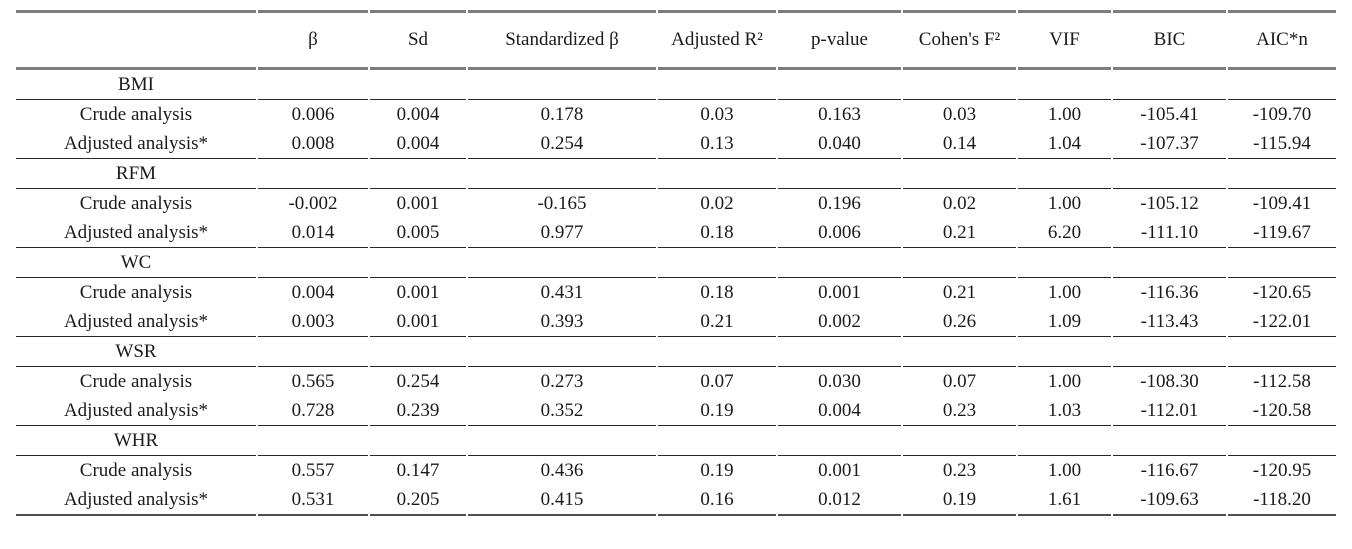 The image size is (1352, 549). I want to click on cell: -118.20, so click(1282, 500).